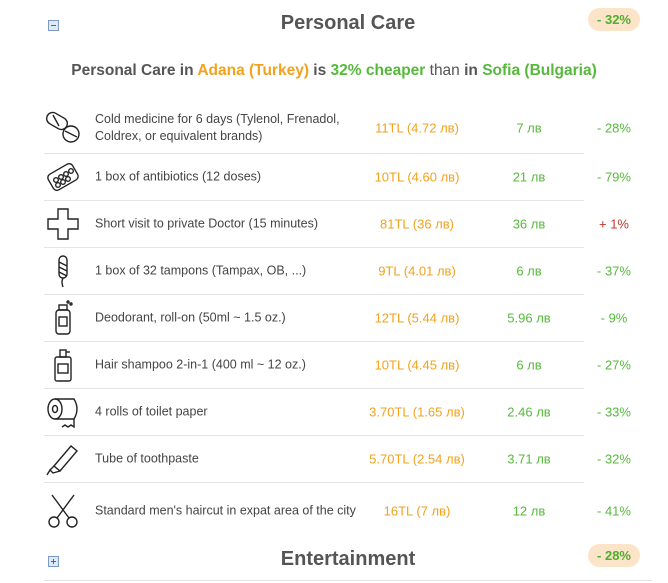 The image size is (668, 583). I want to click on tampon-icon, so click(63, 271).